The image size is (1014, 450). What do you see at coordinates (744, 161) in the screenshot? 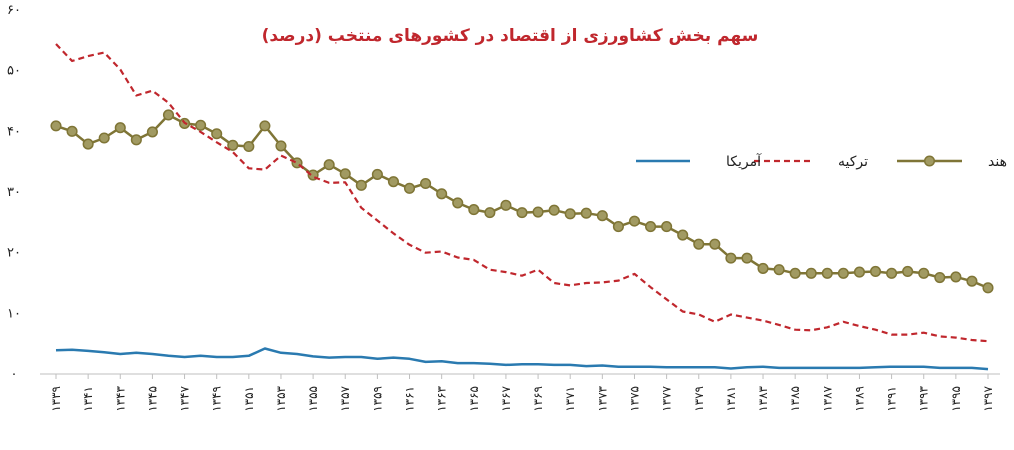
I see `legend-label: آمریکا` at bounding box center [744, 161].